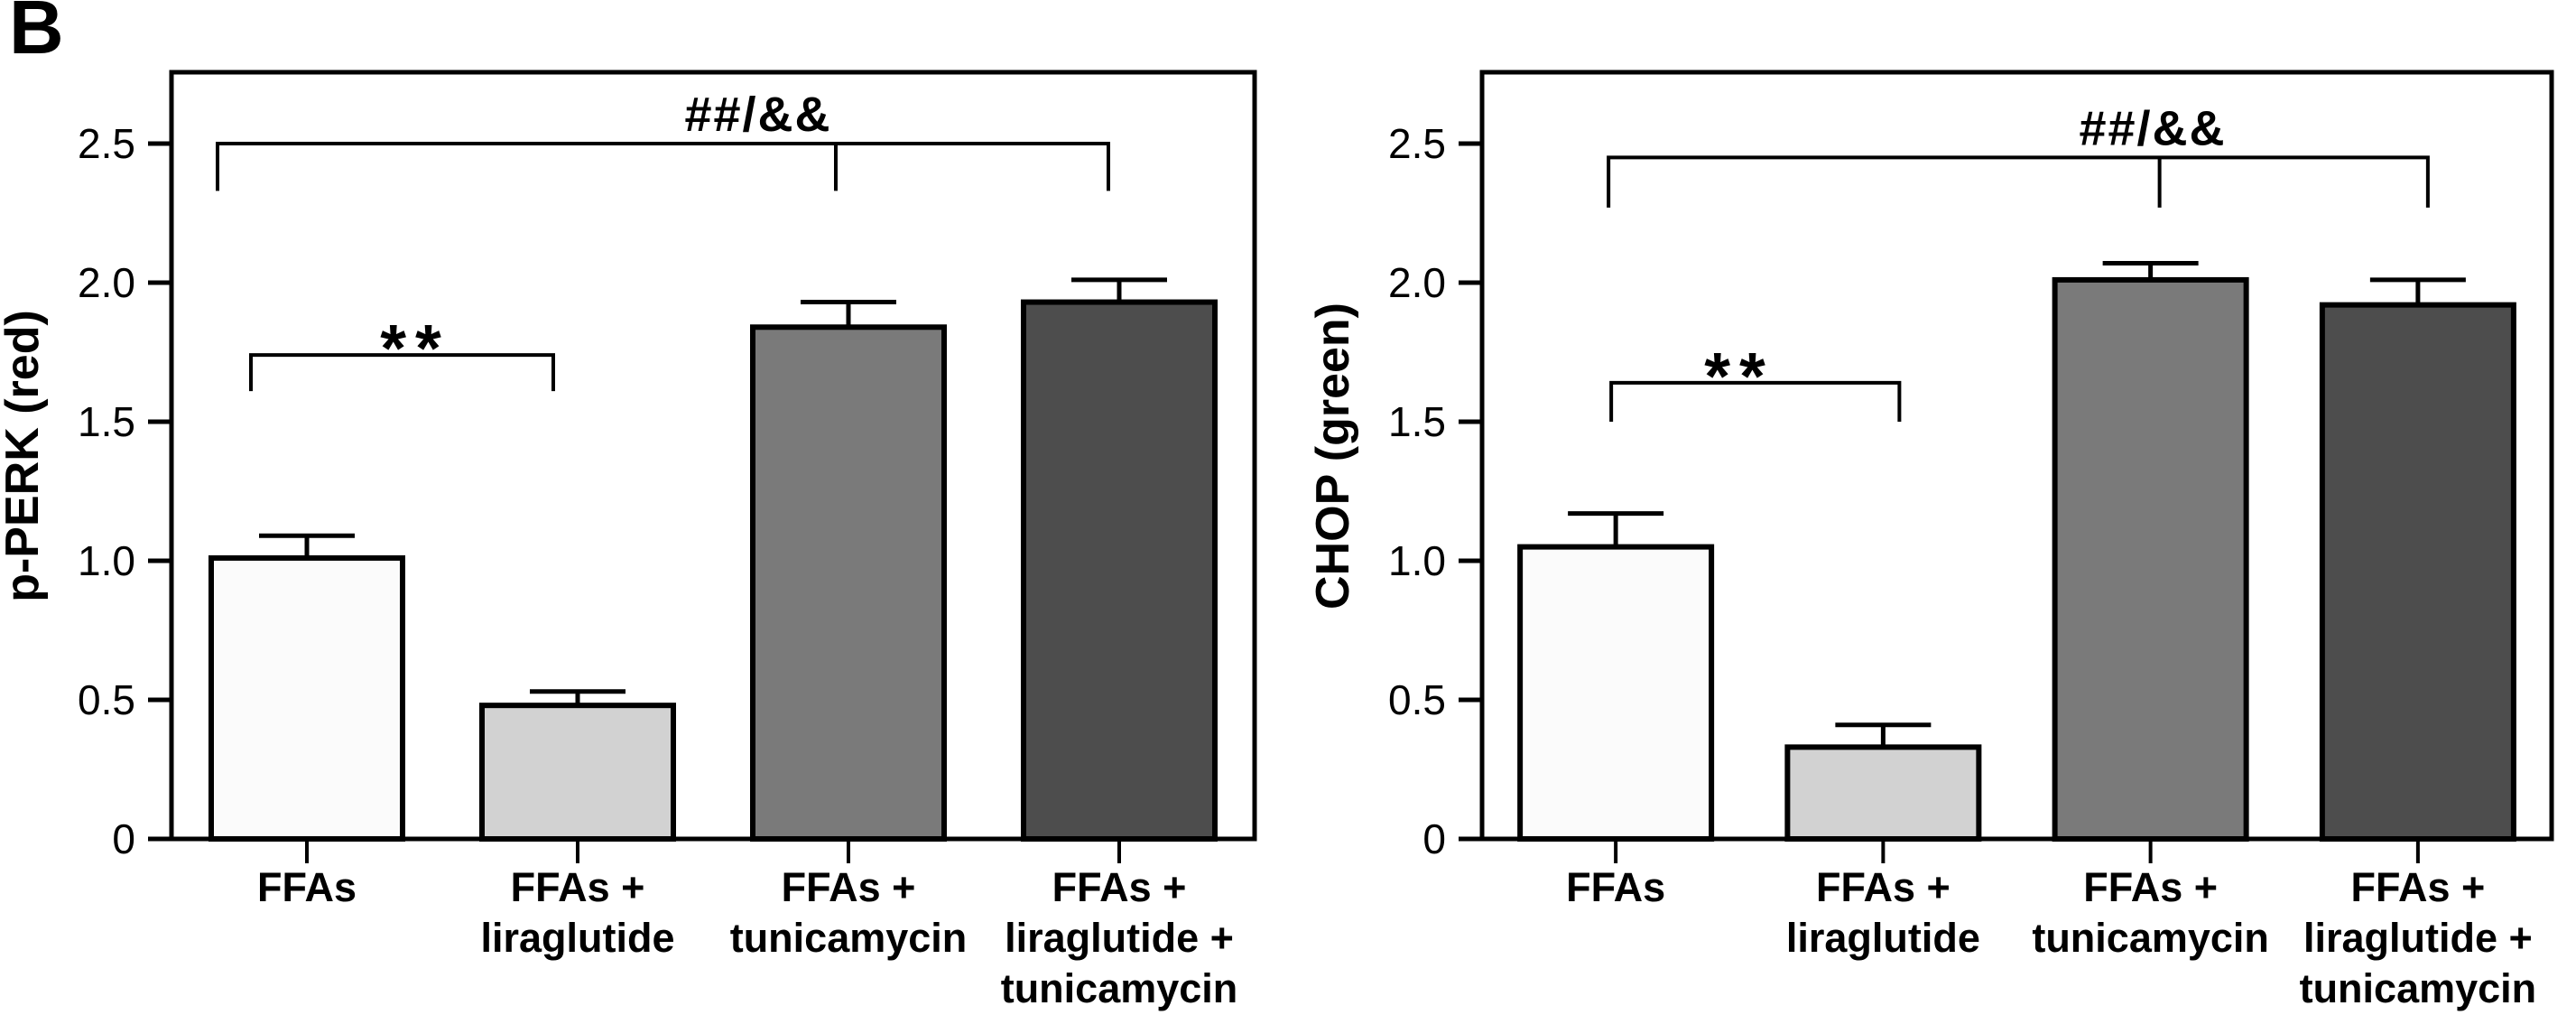 The width and height of the screenshot is (2576, 1015). What do you see at coordinates (25, 456) in the screenshot?
I see `y-axis-title: p-PERK (red)` at bounding box center [25, 456].